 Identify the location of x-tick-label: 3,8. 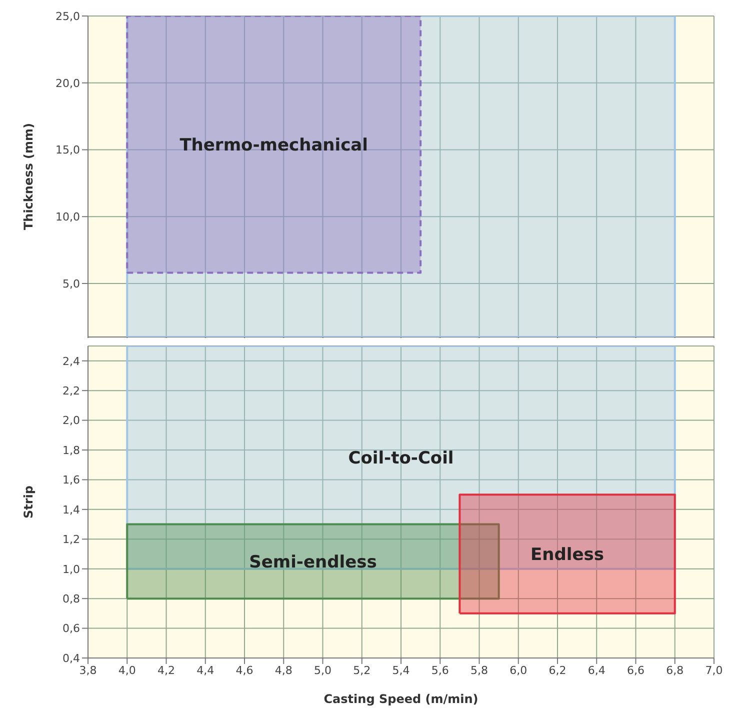
(88, 670).